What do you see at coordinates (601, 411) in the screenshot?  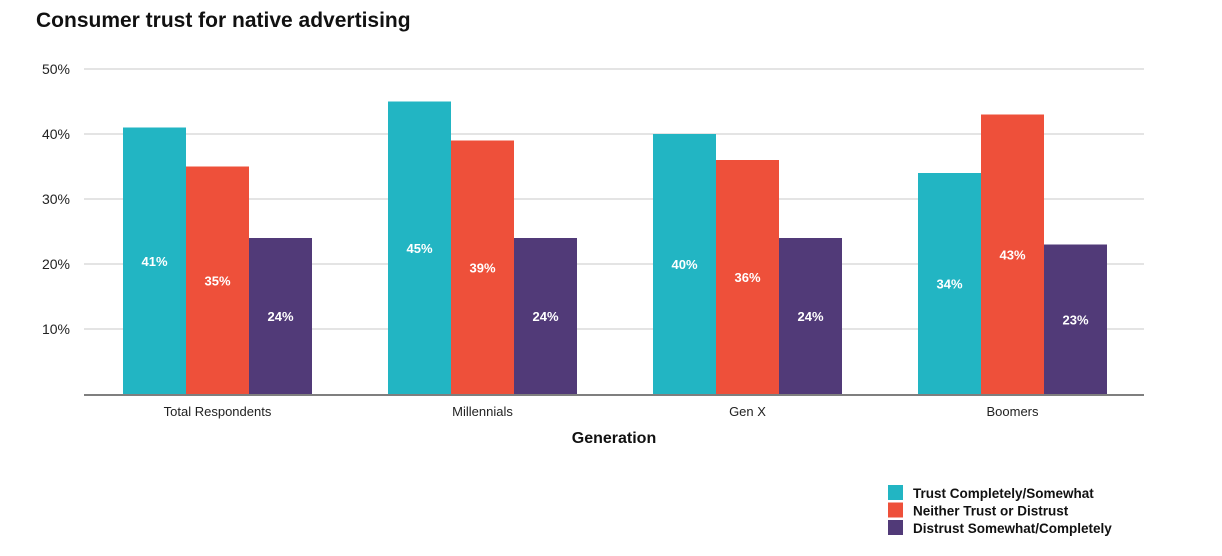 I see `x-axis-categories: Total Respondents Millennials Gen X Boomers` at bounding box center [601, 411].